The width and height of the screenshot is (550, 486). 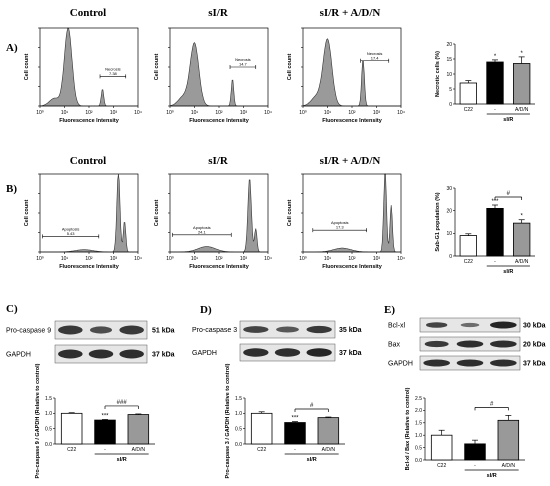 I want to click on y-tick-label: 15, so click(x=449, y=60).